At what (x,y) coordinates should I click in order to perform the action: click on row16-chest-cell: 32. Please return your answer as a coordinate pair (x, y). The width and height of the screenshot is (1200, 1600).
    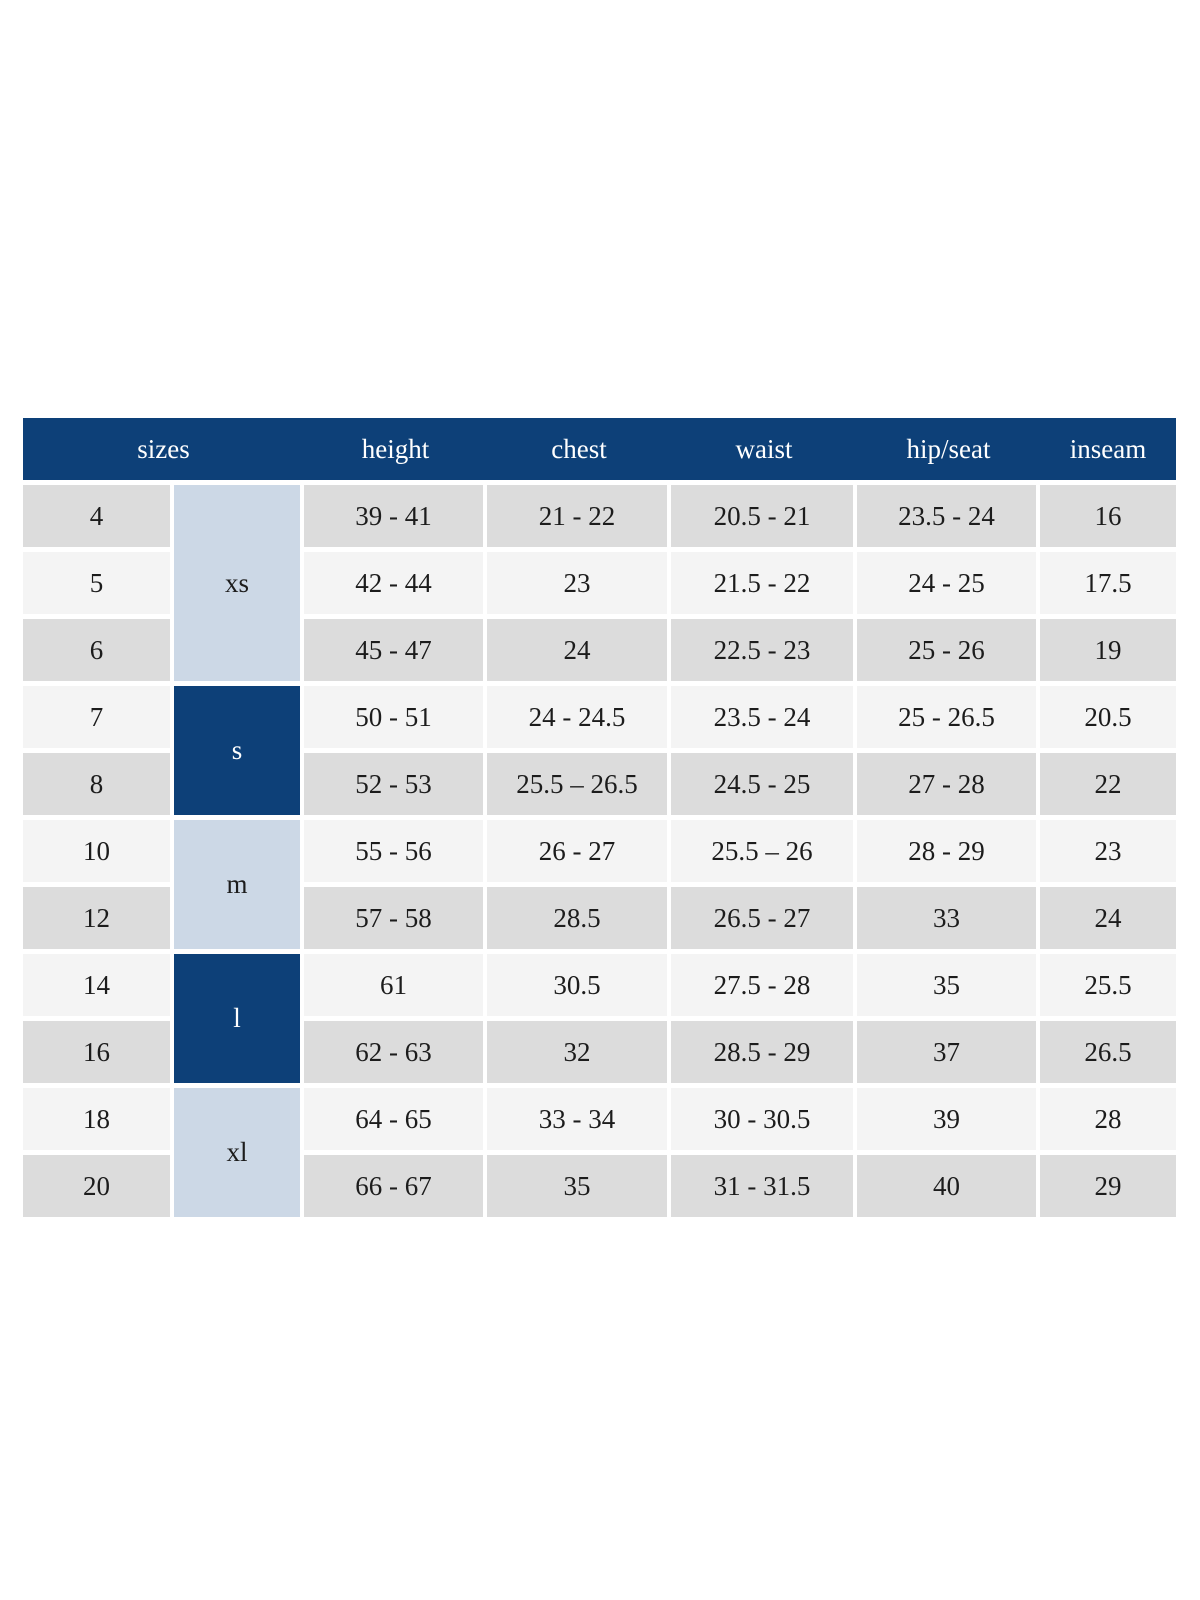
    Looking at the image, I should click on (577, 1052).